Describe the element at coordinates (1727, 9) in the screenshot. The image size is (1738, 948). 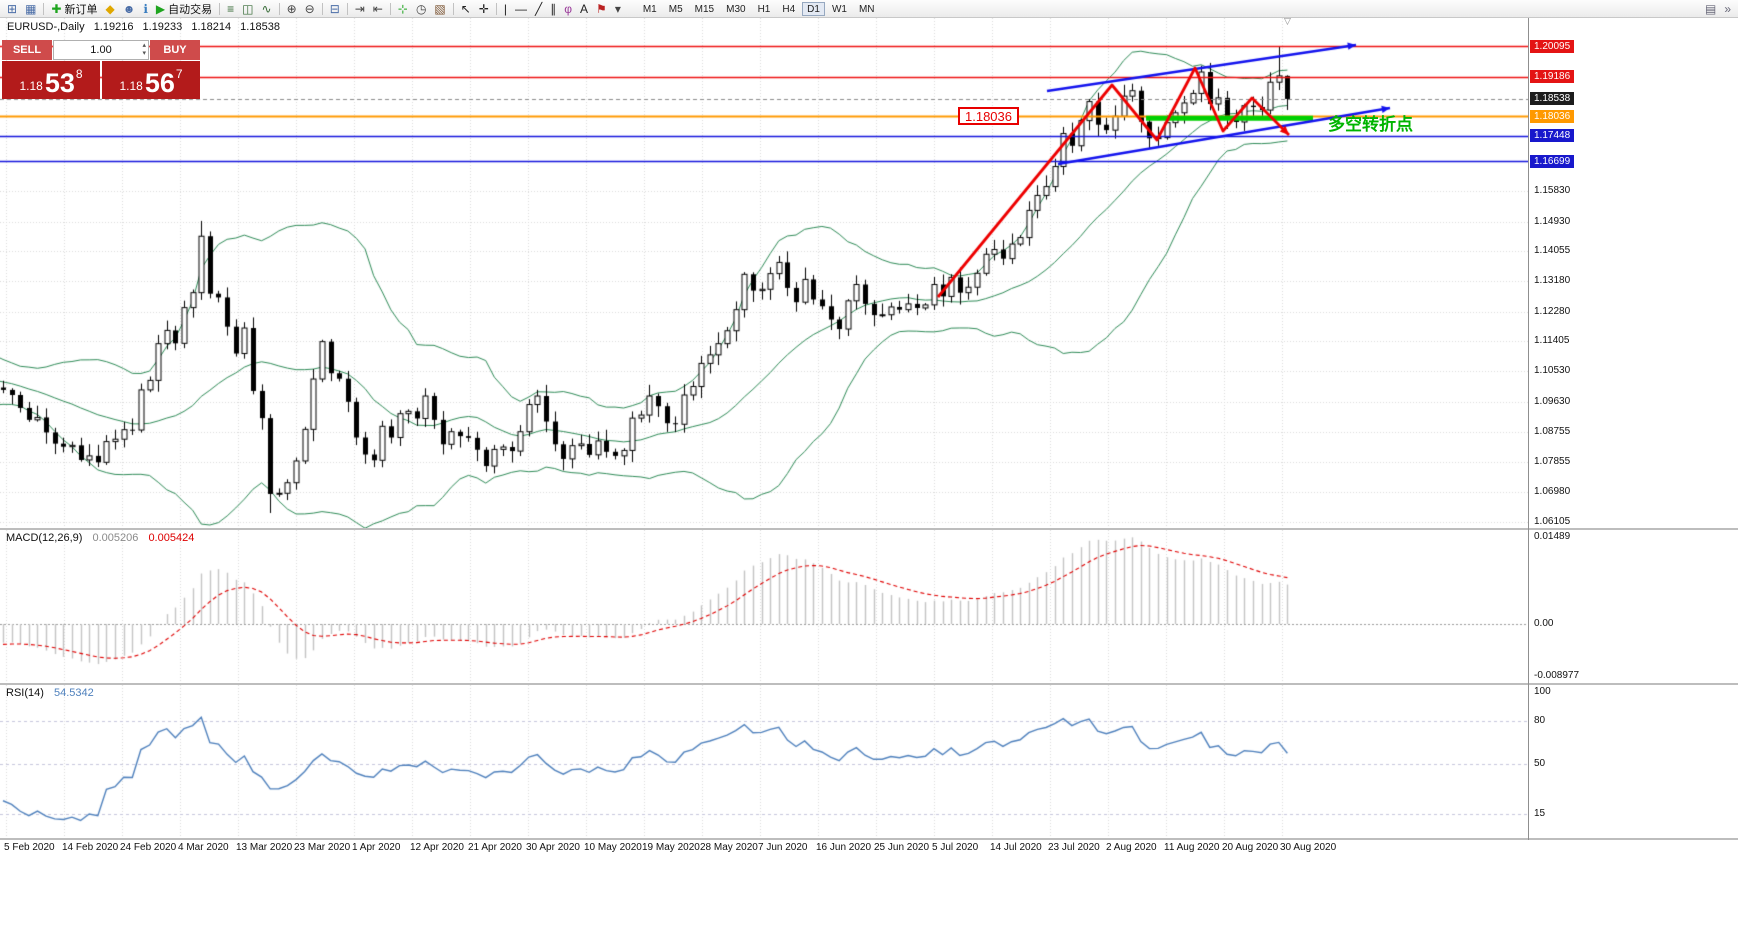
I see `overflow-button: »` at that location.